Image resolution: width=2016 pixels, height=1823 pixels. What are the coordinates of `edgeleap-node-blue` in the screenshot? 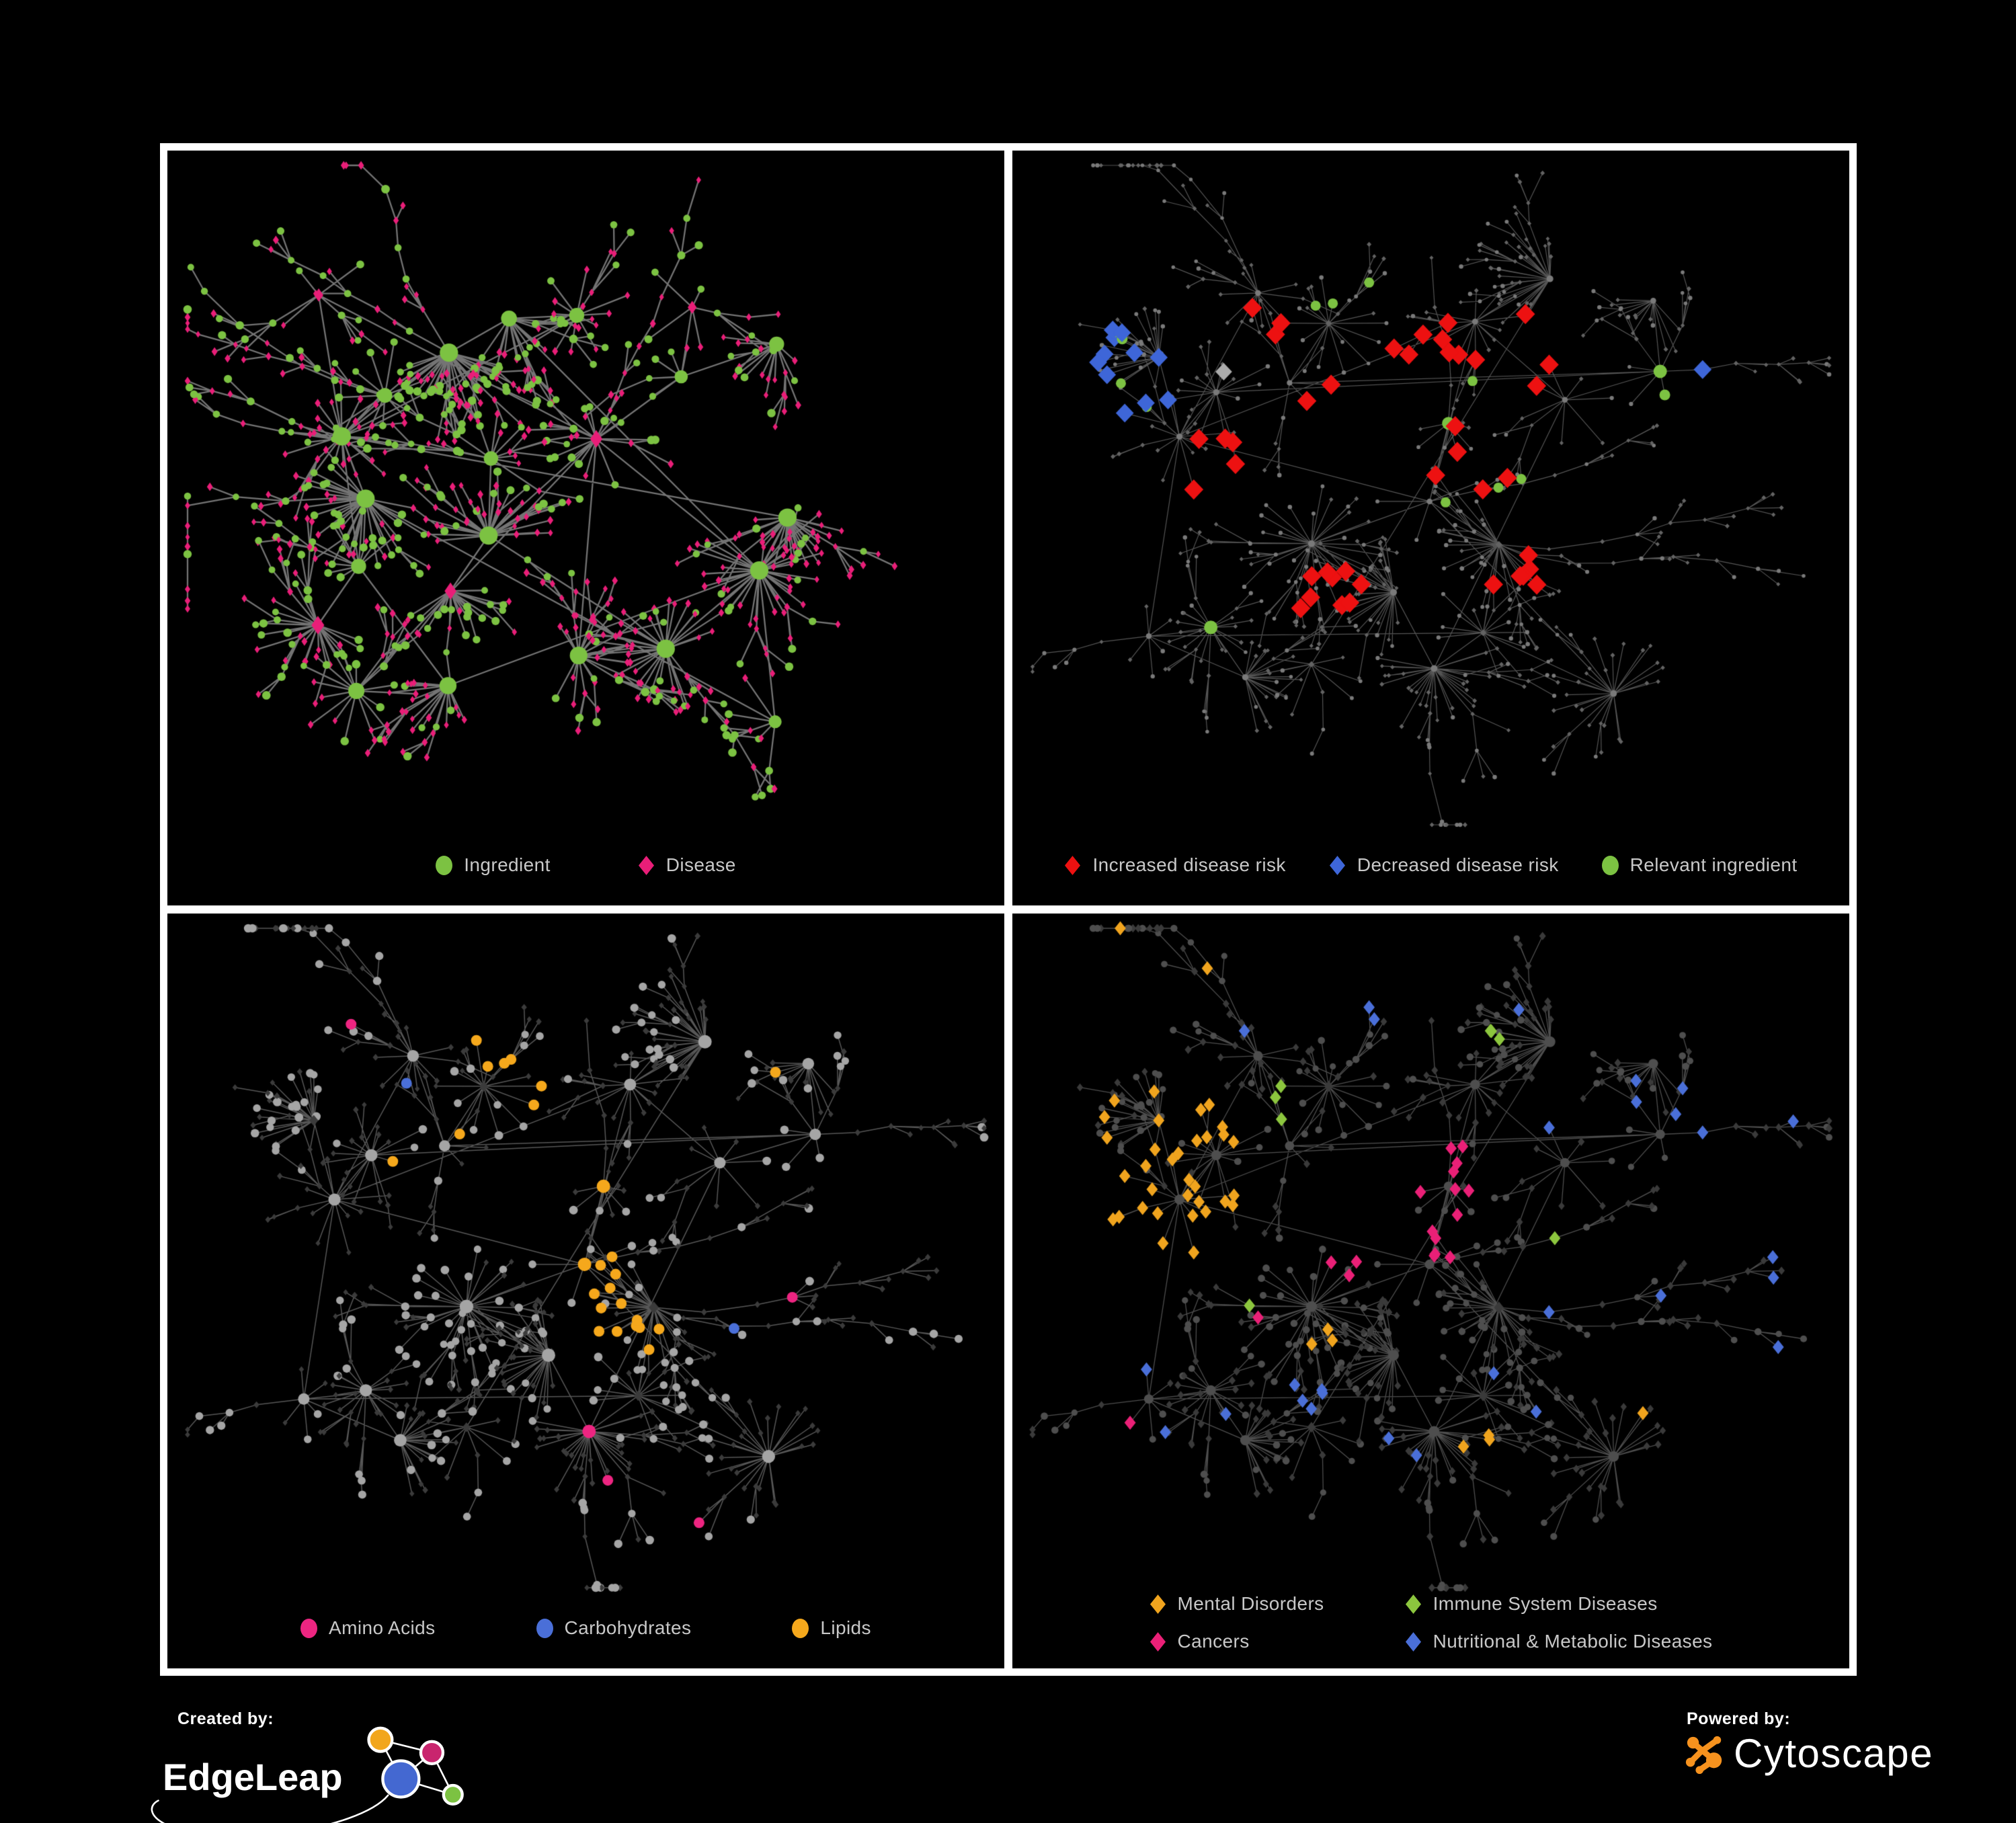 It's located at (400, 1779).